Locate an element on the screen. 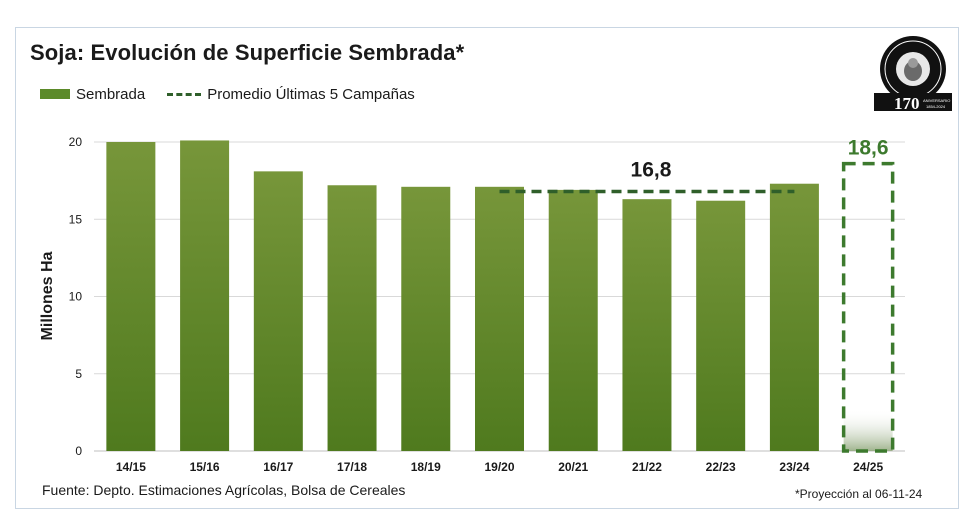  chart-legend: Sembrada Promedio Últimas 5 Campañas is located at coordinates (227, 94).